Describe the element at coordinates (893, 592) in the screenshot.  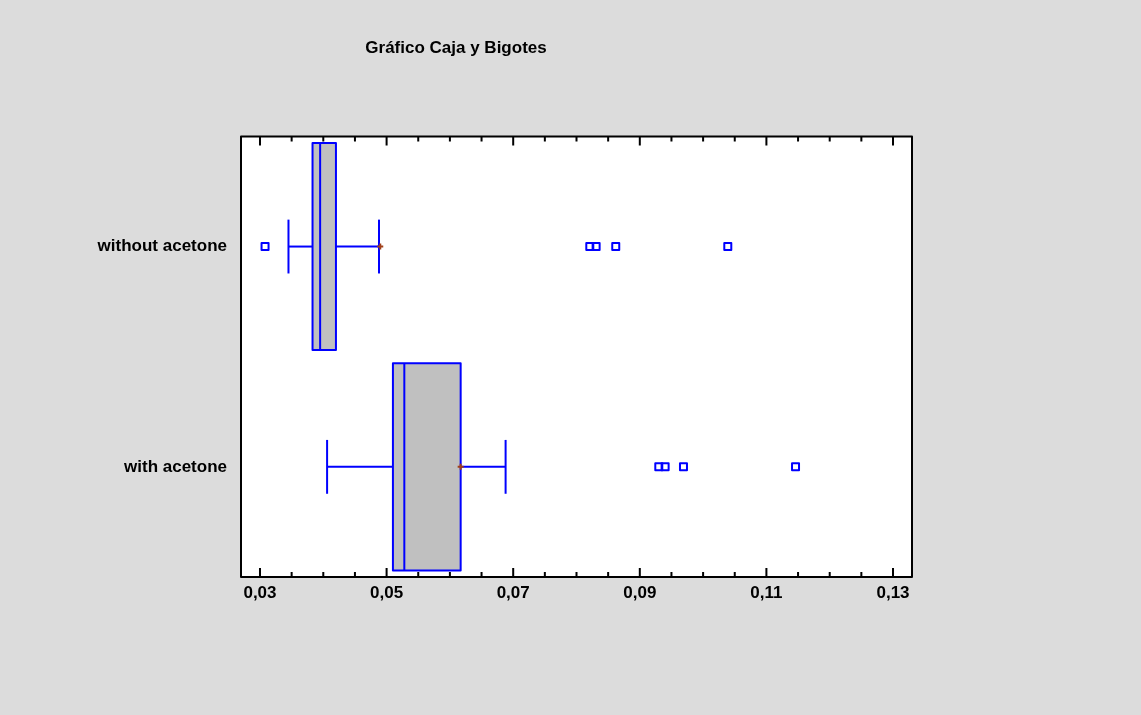
I see `x-tick-label: 0,13` at that location.